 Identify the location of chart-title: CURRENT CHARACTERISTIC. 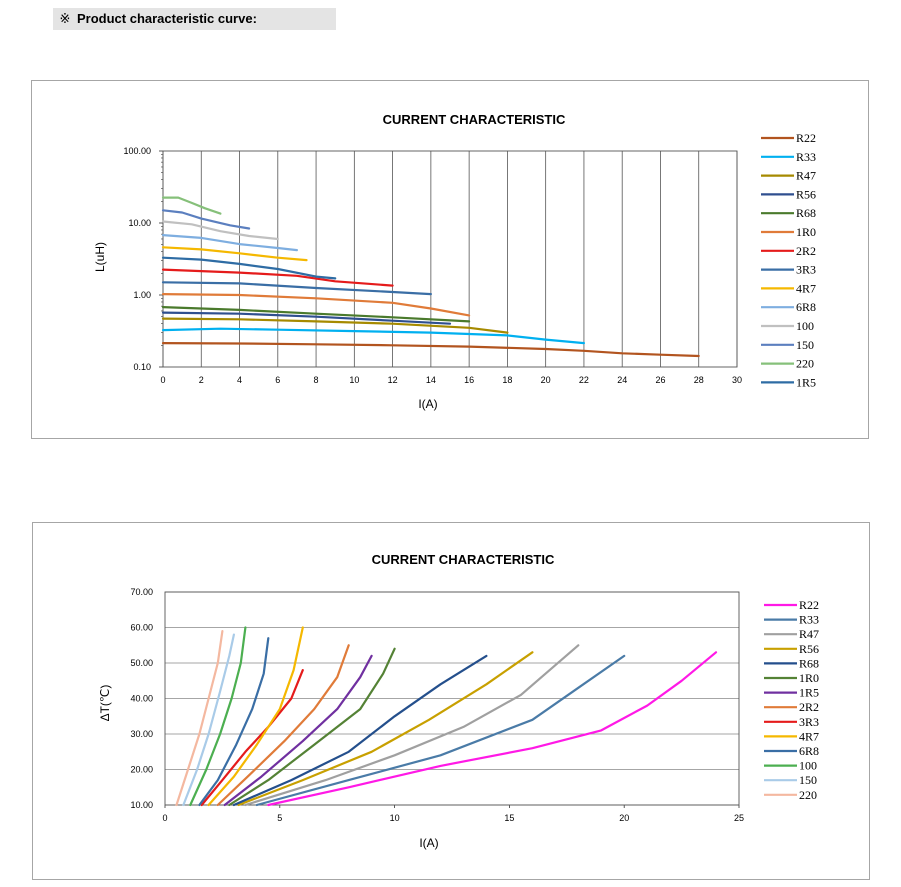
(474, 119).